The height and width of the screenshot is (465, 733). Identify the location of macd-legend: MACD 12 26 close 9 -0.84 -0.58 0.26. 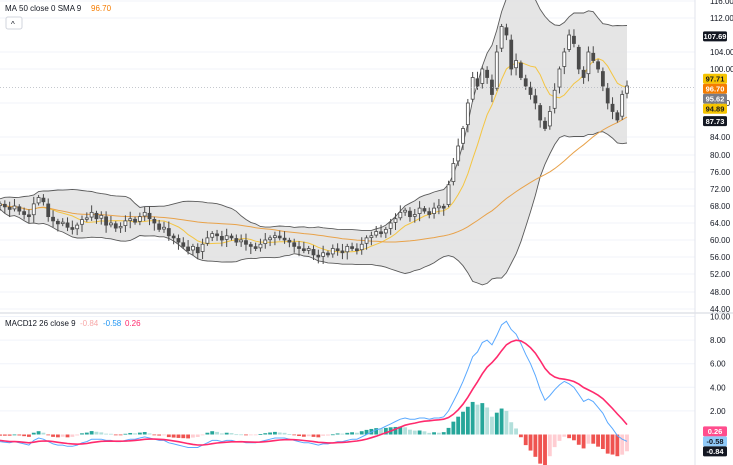
(73, 323).